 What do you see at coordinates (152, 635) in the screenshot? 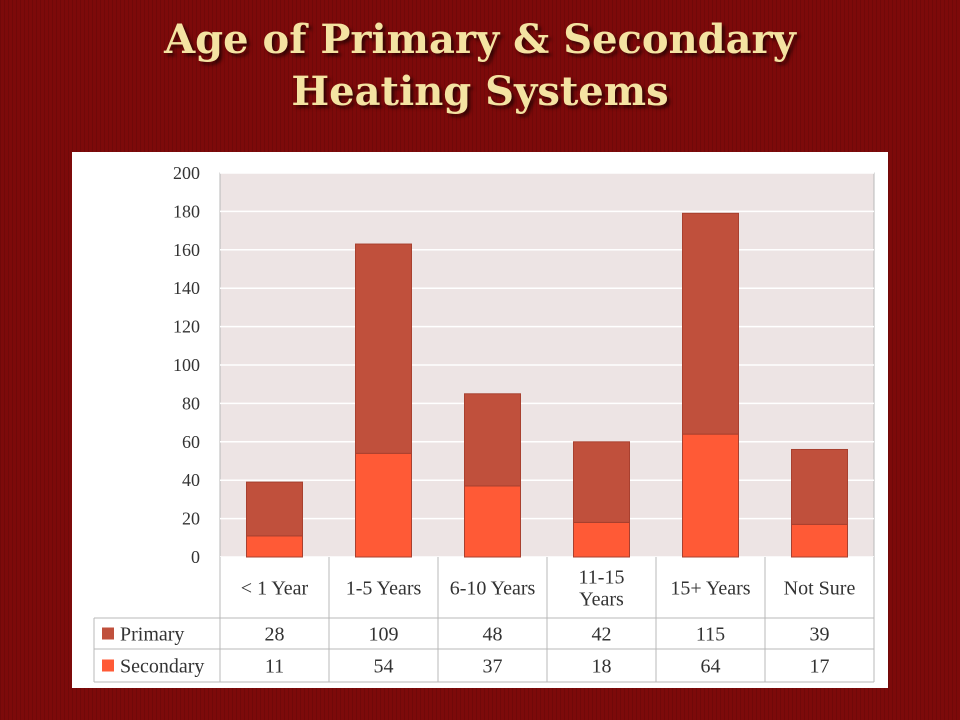
I see `legend-label-primary: Primary` at bounding box center [152, 635].